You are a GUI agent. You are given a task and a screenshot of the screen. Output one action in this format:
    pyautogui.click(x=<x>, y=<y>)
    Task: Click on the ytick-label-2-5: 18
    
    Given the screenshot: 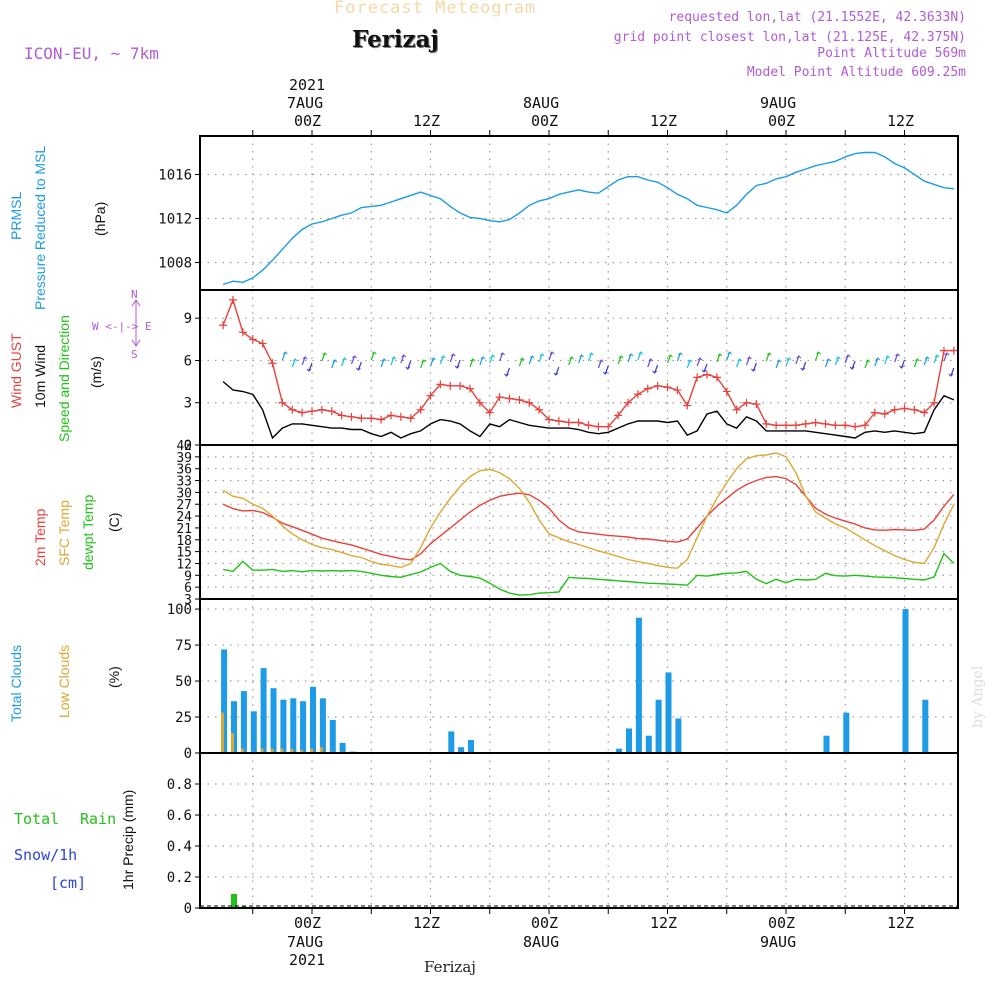 What is the action you would take?
    pyautogui.click(x=184, y=541)
    